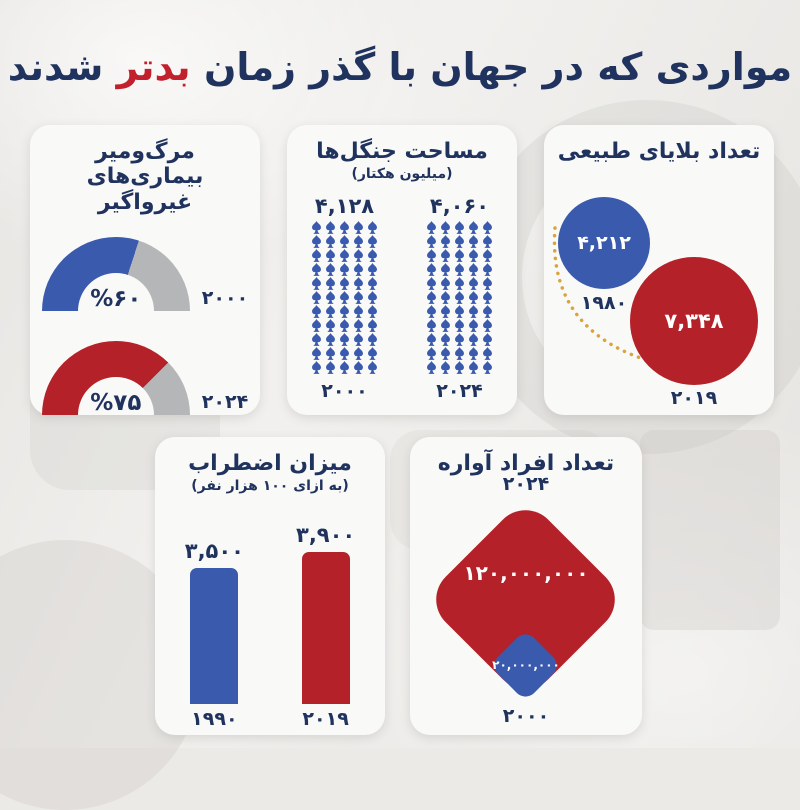  What do you see at coordinates (526, 573) in the screenshot?
I see `diamond-value-2024: ۱۲۰,۰۰۰,۰۰۰` at bounding box center [526, 573].